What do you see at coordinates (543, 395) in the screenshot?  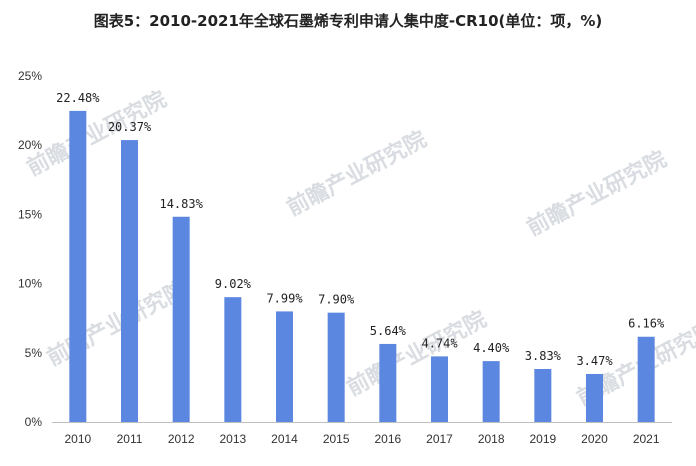 I see `bar-2019` at bounding box center [543, 395].